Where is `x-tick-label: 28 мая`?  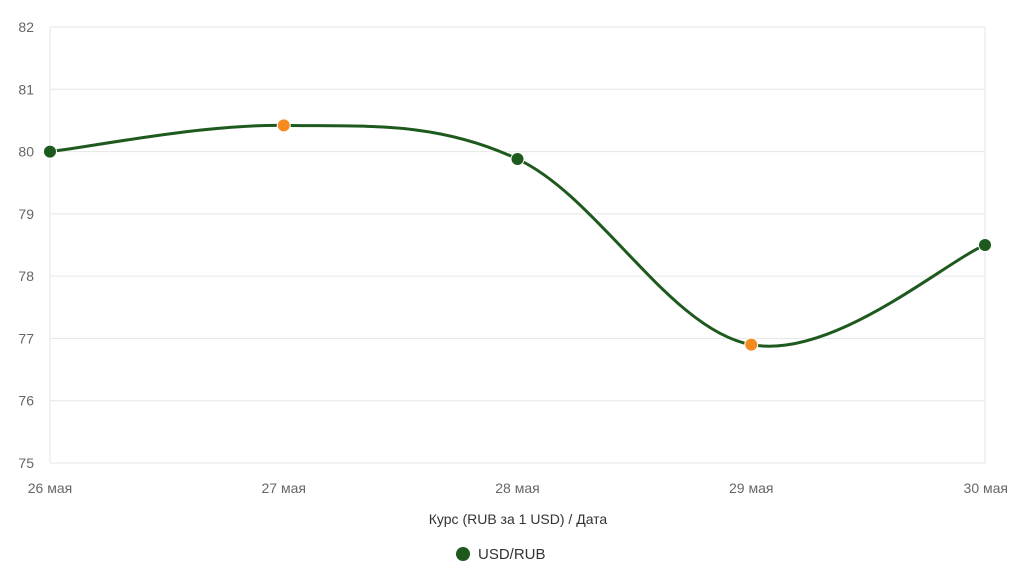
x-tick-label: 28 мая is located at coordinates (517, 488).